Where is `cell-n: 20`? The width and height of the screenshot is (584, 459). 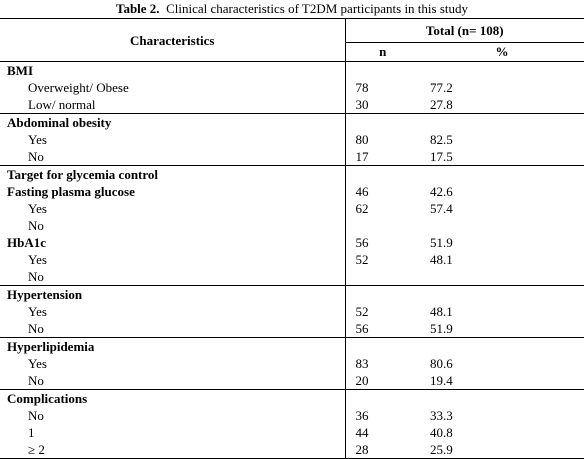 cell-n: 20 is located at coordinates (382, 381).